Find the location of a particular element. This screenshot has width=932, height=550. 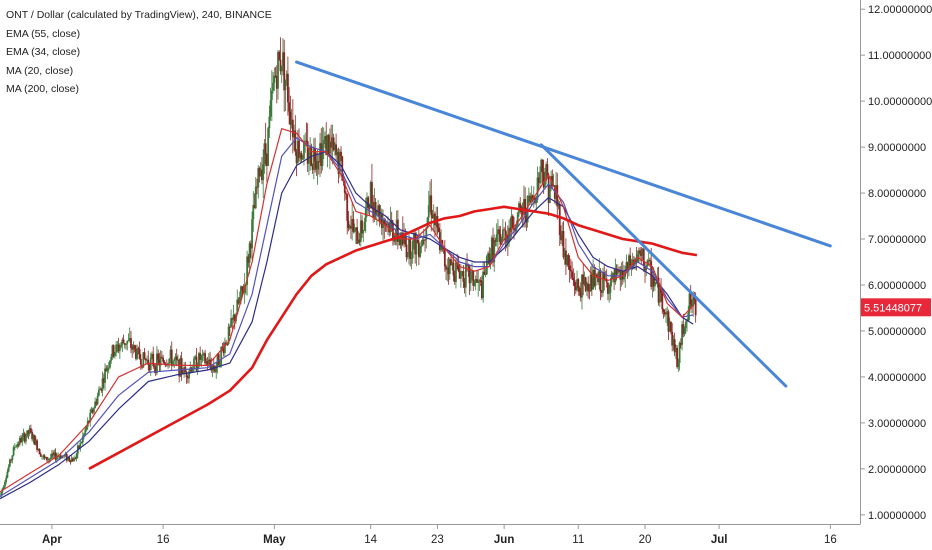

last-price-tag: 5.51448077 is located at coordinates (896, 307).